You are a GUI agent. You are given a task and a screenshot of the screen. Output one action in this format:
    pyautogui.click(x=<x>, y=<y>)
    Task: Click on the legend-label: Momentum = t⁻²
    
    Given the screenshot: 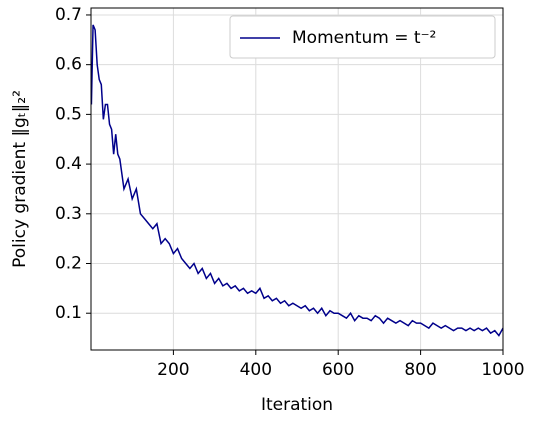 What is the action you would take?
    pyautogui.click(x=364, y=38)
    